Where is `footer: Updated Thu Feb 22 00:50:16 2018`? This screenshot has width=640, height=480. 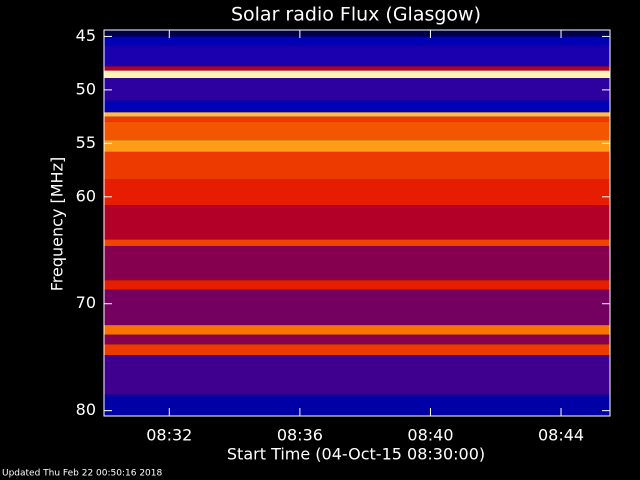
footer: Updated Thu Feb 22 00:50:16 2018 is located at coordinates (82, 474).